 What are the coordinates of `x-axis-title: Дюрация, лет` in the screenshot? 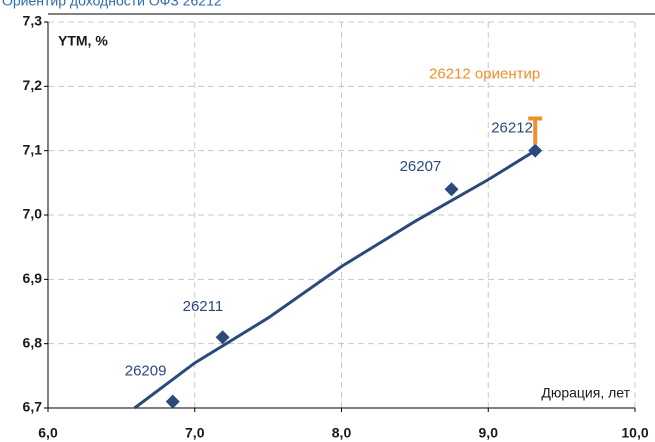 It's located at (585, 393).